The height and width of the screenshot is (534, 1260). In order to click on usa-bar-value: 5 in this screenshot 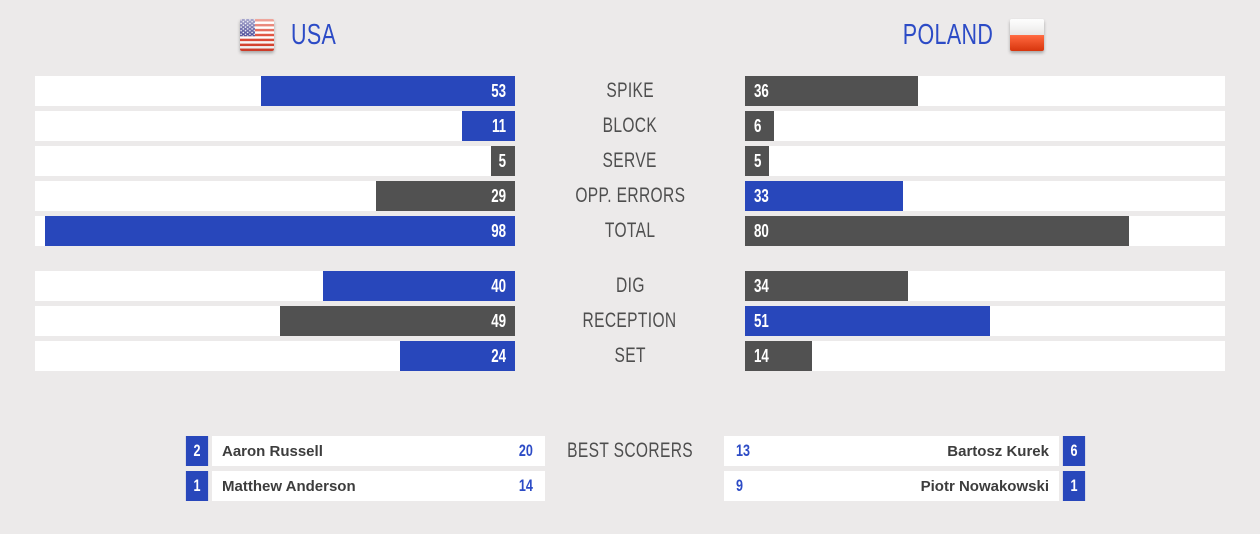, I will do `click(502, 160)`.